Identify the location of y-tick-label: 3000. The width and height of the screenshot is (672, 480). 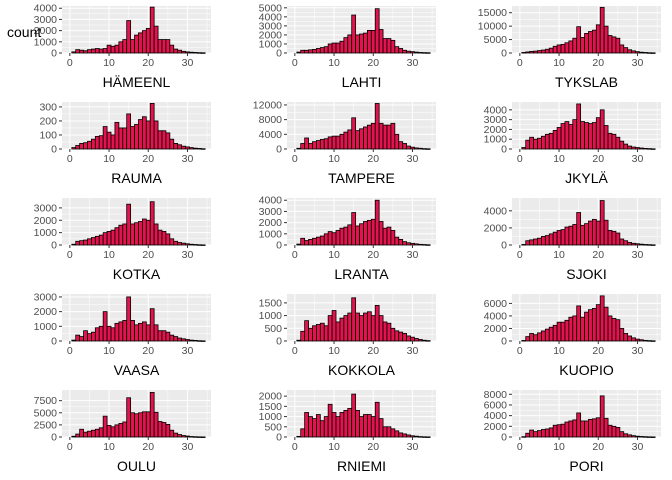
(271, 212).